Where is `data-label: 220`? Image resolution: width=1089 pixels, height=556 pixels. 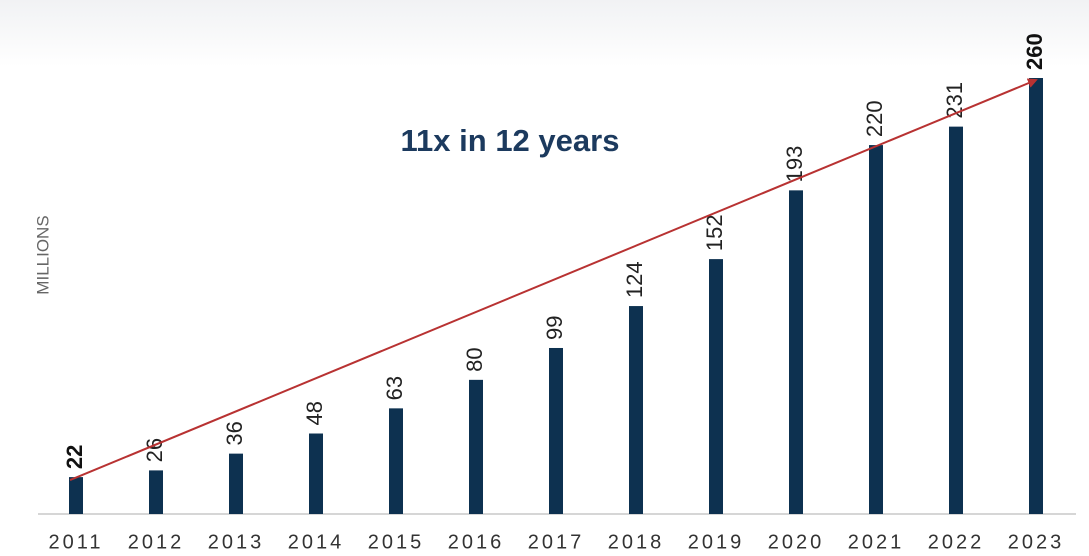 data-label: 220 is located at coordinates (874, 118).